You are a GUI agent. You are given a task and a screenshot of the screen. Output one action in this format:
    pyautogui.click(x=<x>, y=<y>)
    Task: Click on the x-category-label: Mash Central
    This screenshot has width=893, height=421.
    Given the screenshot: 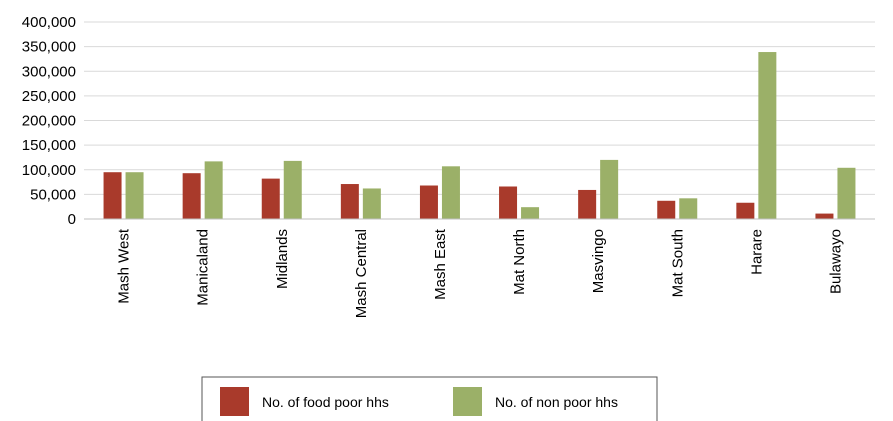 What is the action you would take?
    pyautogui.click(x=361, y=273)
    